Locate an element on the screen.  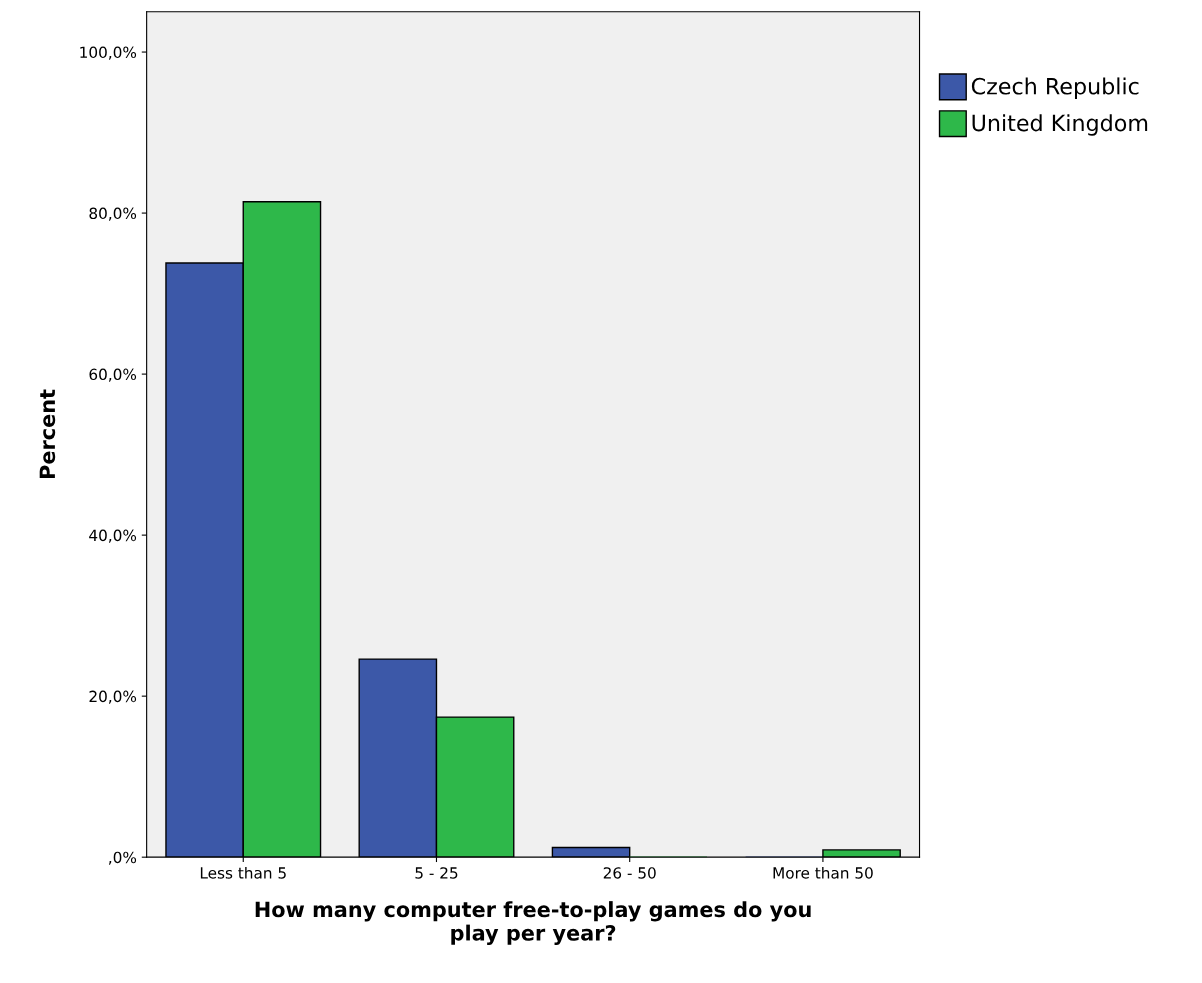
x-tick-label: More than 50 is located at coordinates (823, 872).